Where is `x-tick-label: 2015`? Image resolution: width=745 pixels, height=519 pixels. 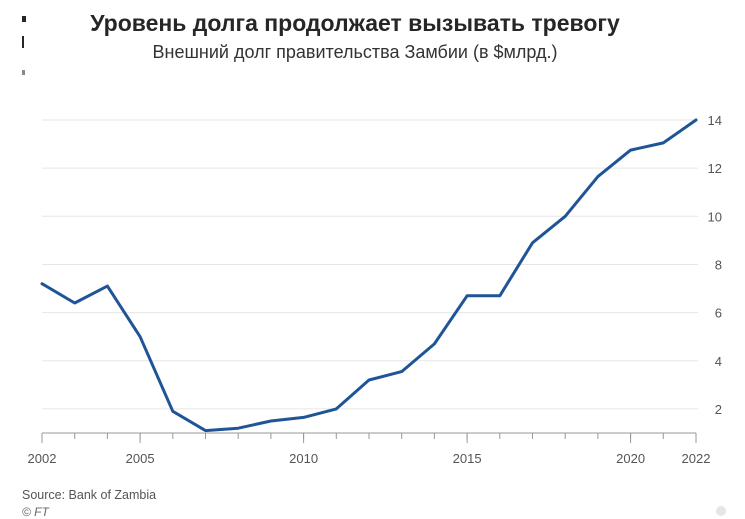 x-tick-label: 2015 is located at coordinates (467, 458).